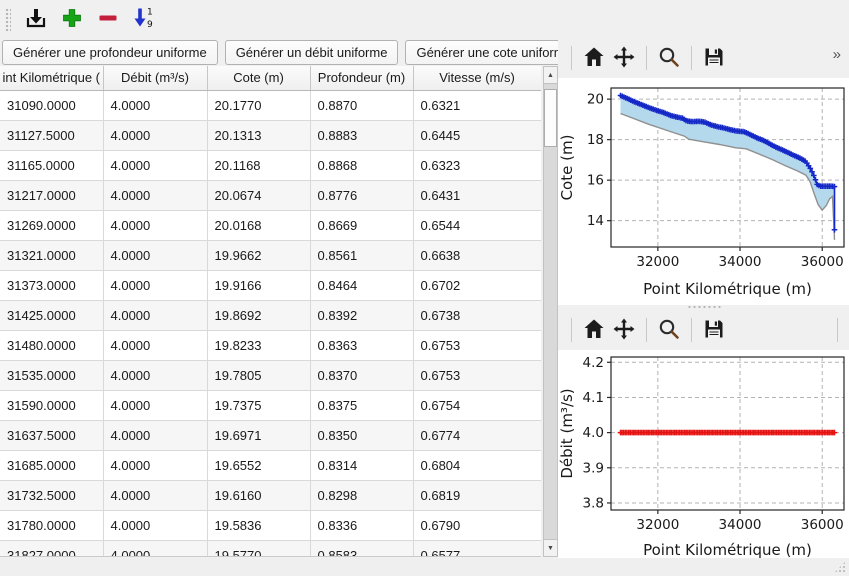  I want to click on table-row: 31217.0000 4.0000 20.0674 0.8776 0.6431, so click(270, 195).